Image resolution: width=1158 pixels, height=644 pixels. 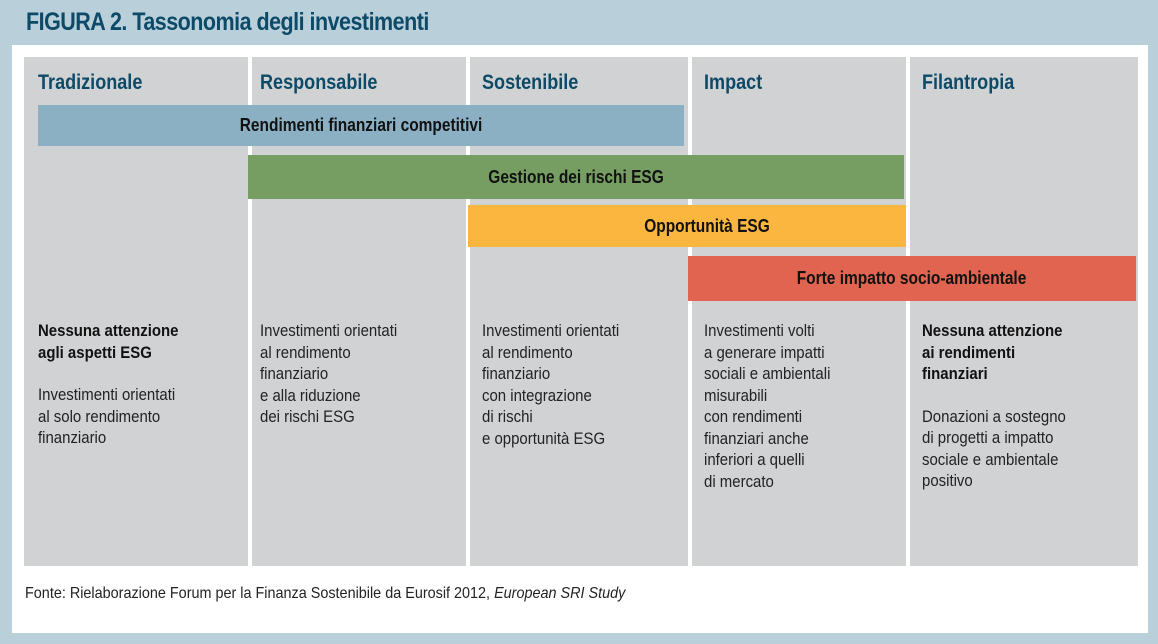 I want to click on column-header: Tradizionale, so click(x=90, y=82).